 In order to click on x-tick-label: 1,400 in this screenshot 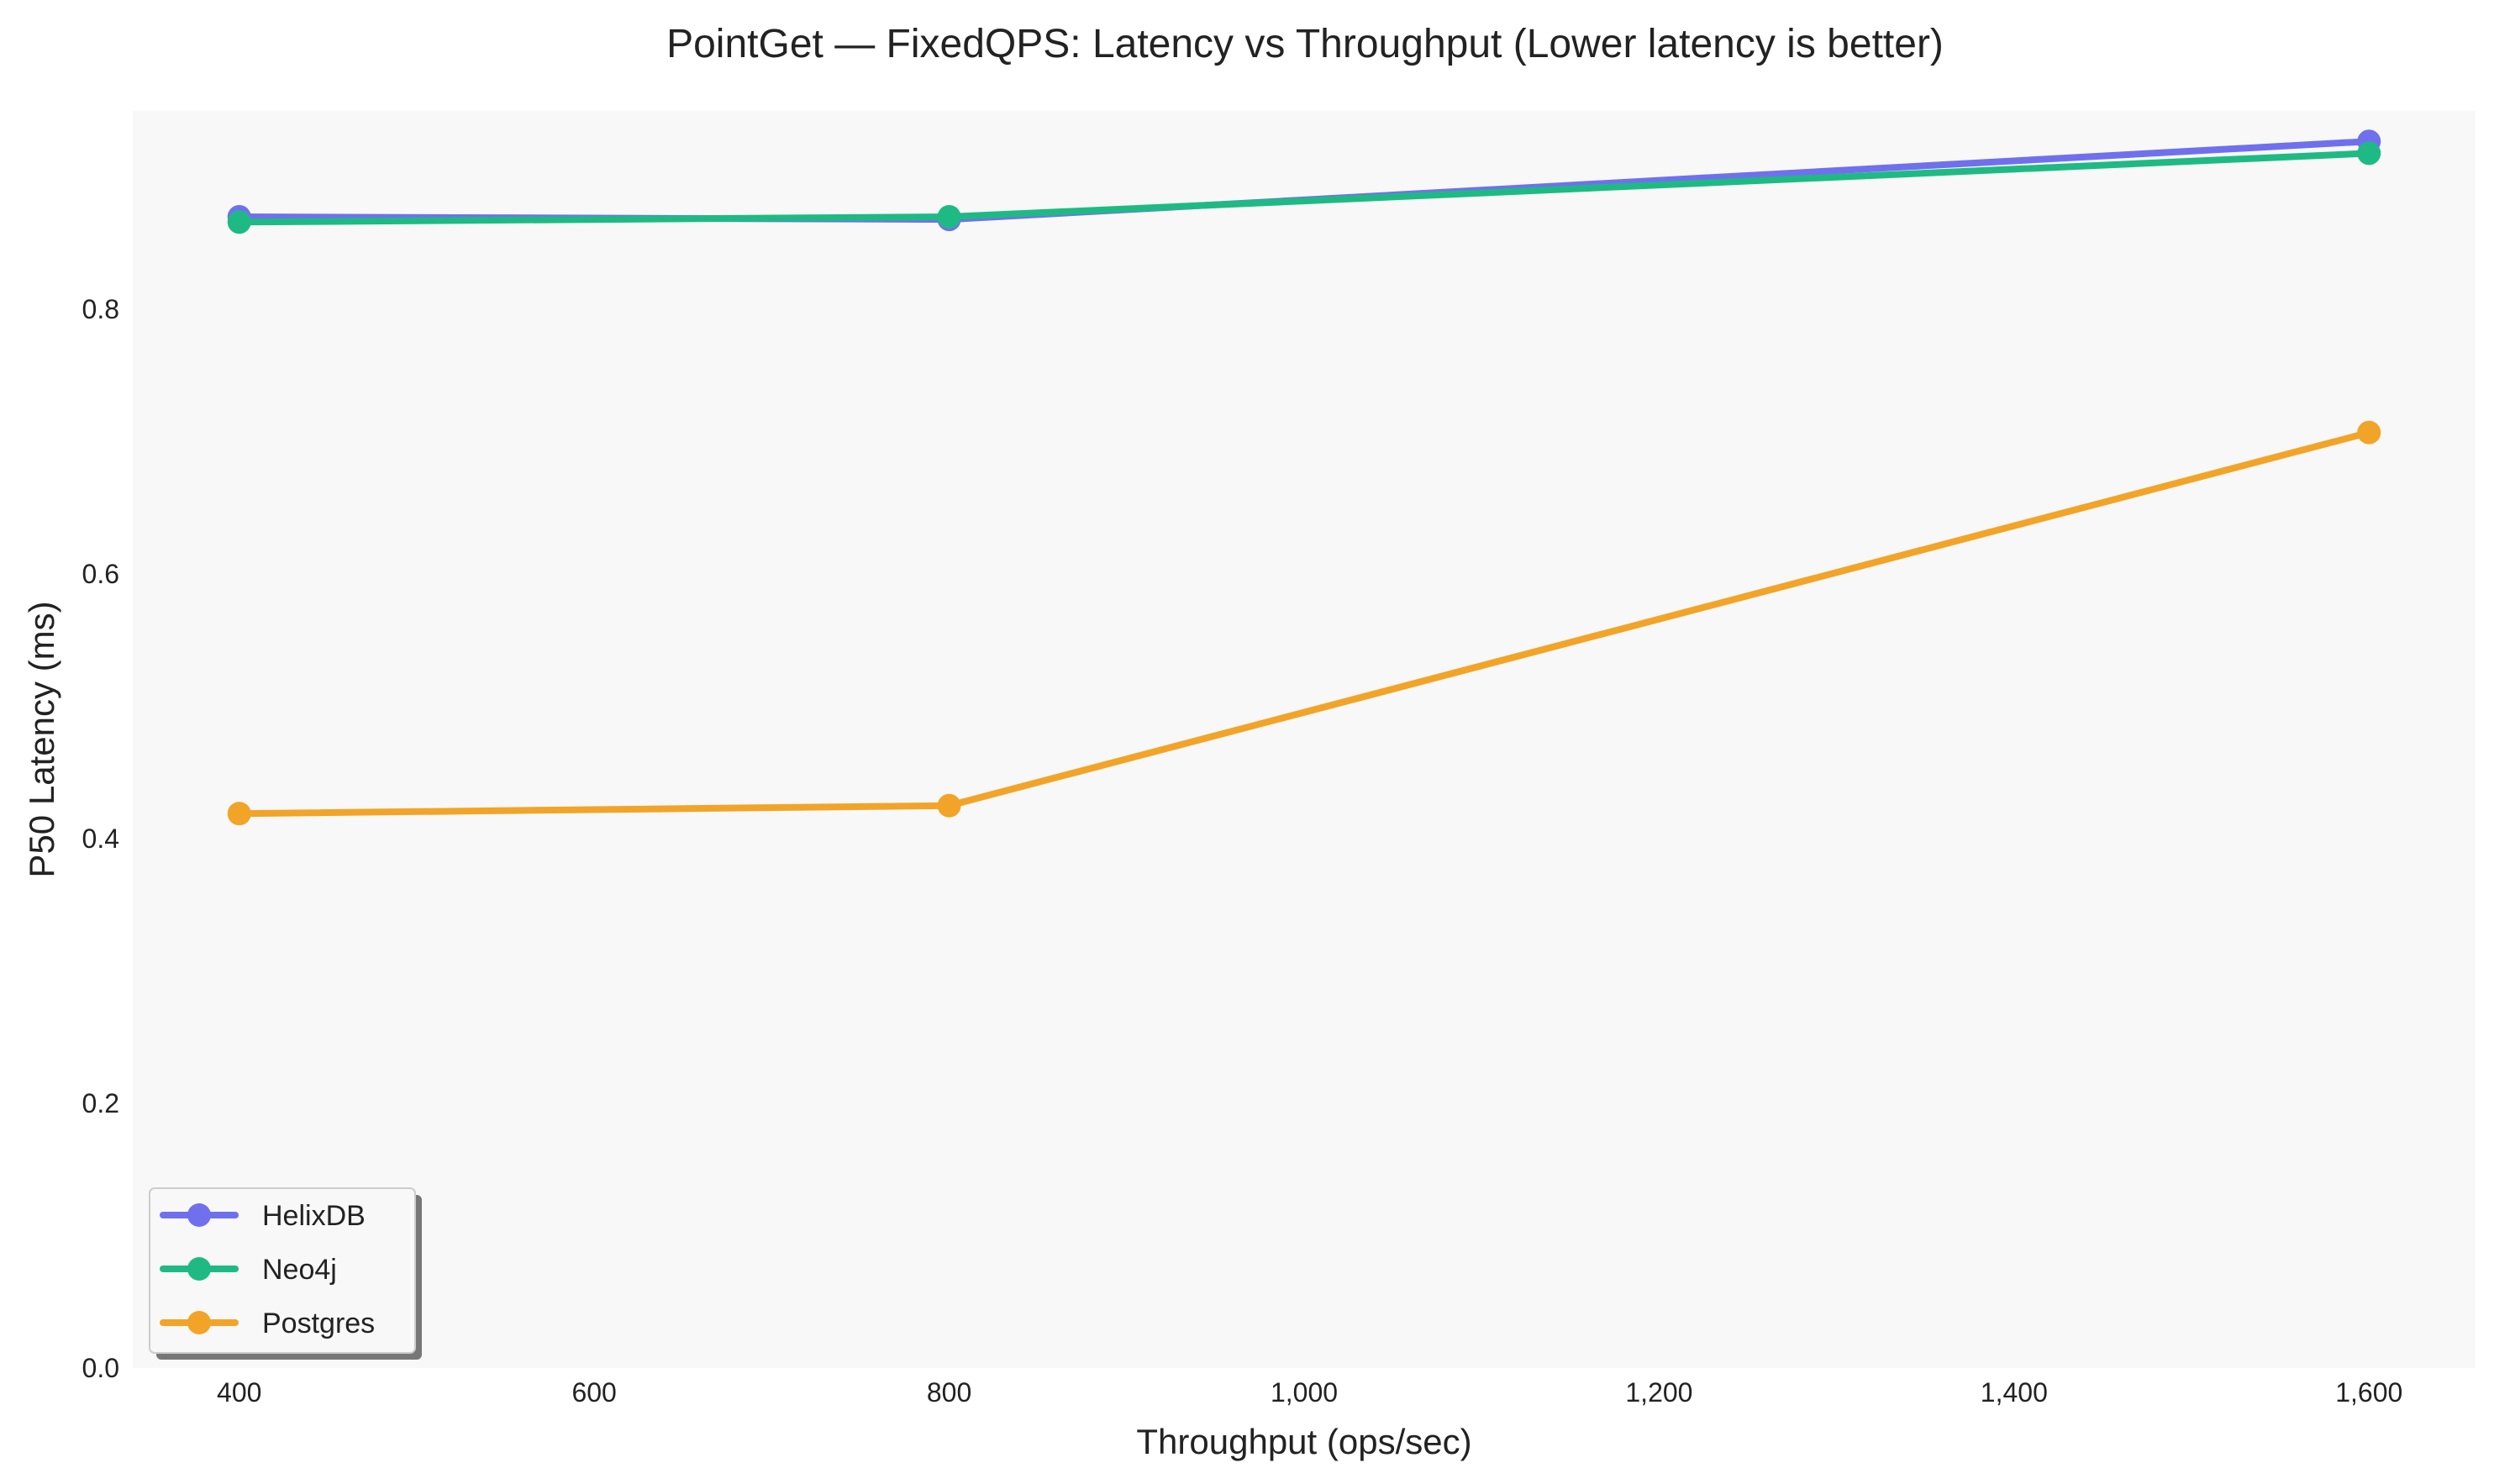, I will do `click(2015, 1393)`.